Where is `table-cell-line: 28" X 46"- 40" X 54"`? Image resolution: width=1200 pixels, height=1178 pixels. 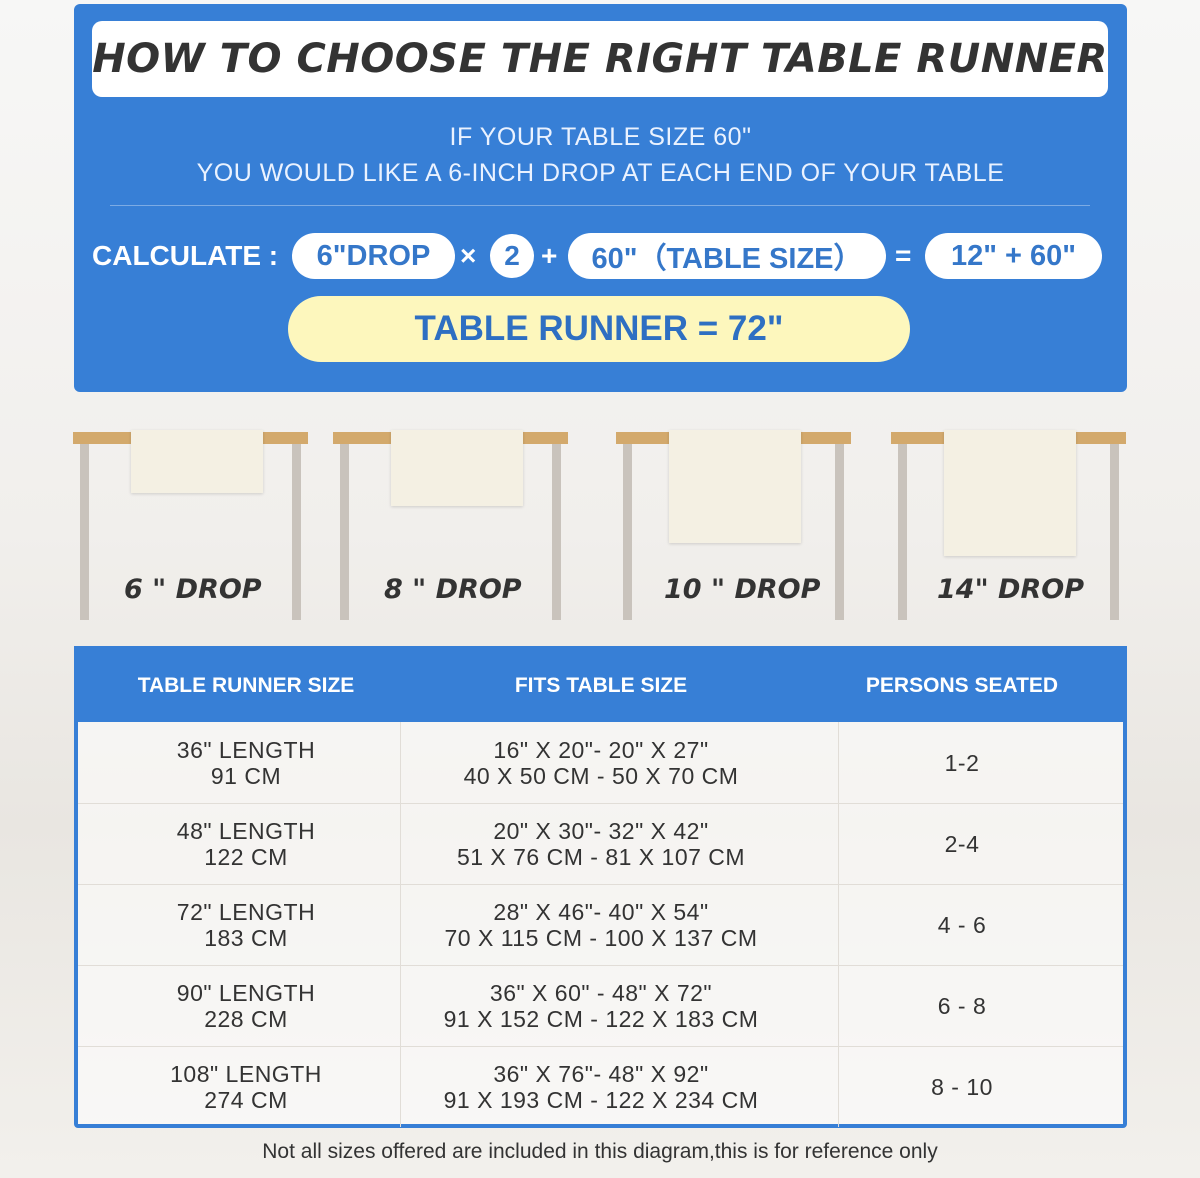
table-cell-line: 28" X 46"- 40" X 54" is located at coordinates (601, 911).